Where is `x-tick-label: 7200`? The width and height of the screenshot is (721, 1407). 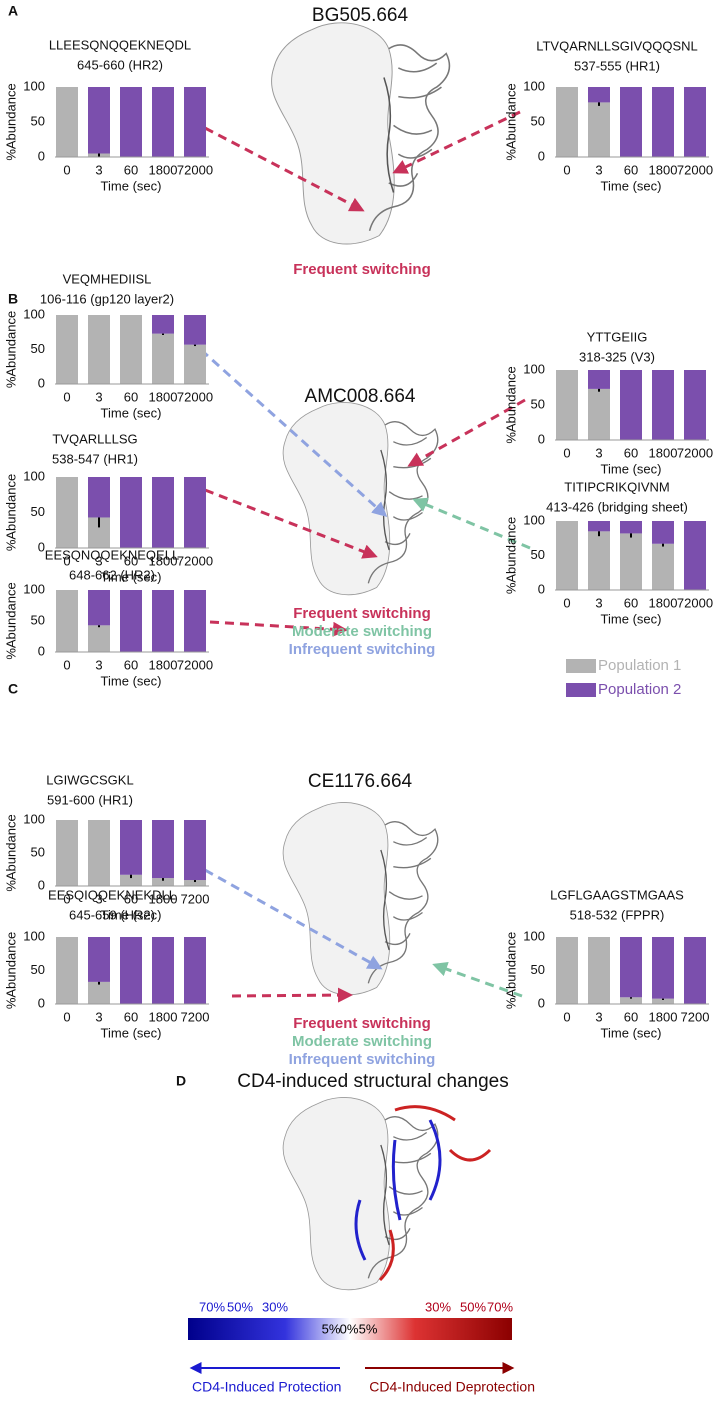 x-tick-label: 7200 is located at coordinates (195, 898).